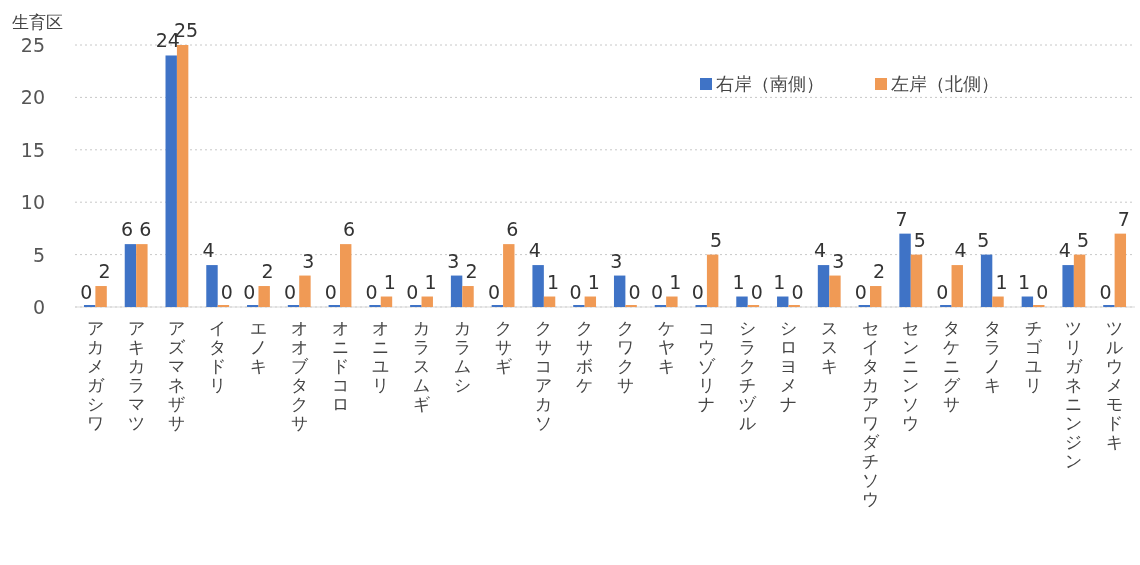  What do you see at coordinates (340, 366) in the screenshot?
I see `x-tick-label: オニドコロ` at bounding box center [340, 366].